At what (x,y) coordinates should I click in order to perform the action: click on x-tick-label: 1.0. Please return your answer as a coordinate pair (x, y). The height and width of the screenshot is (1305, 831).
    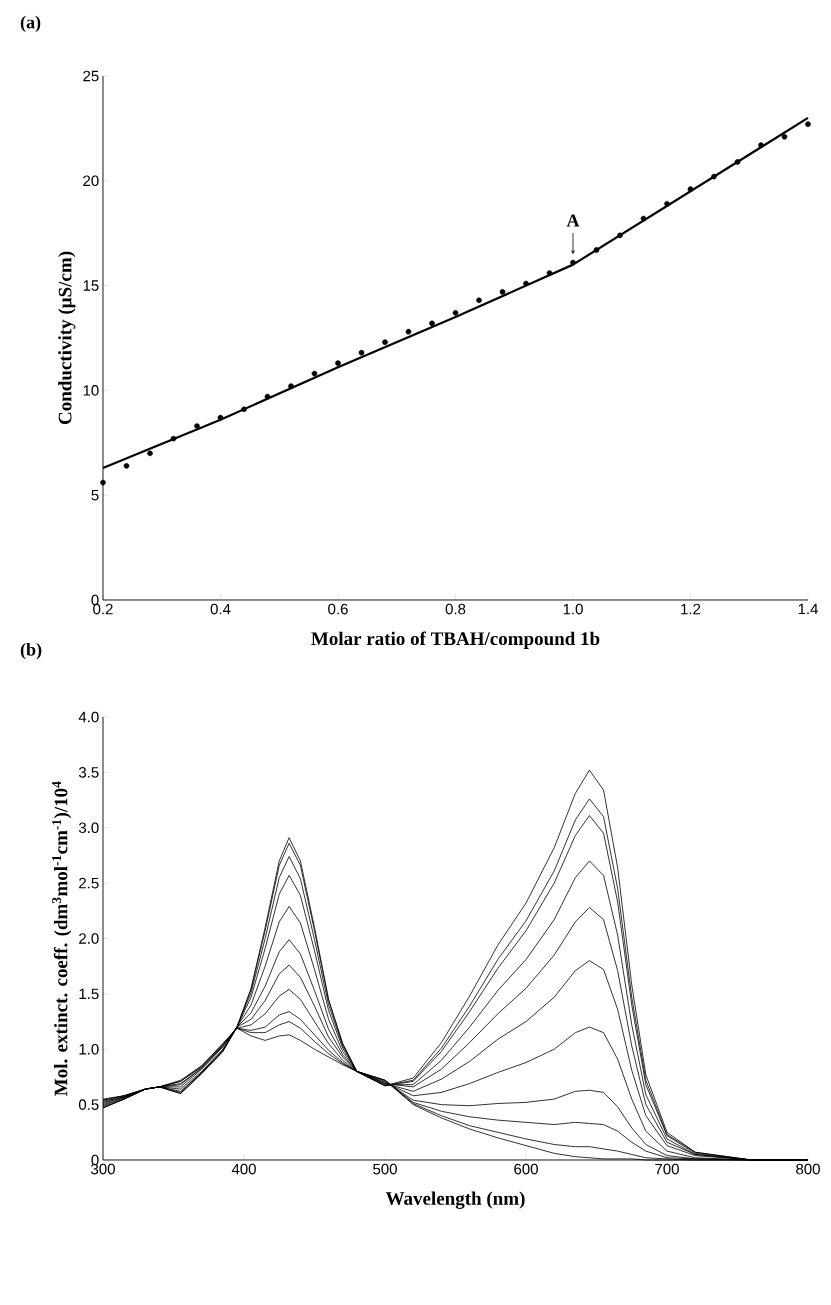
    Looking at the image, I should click on (573, 609).